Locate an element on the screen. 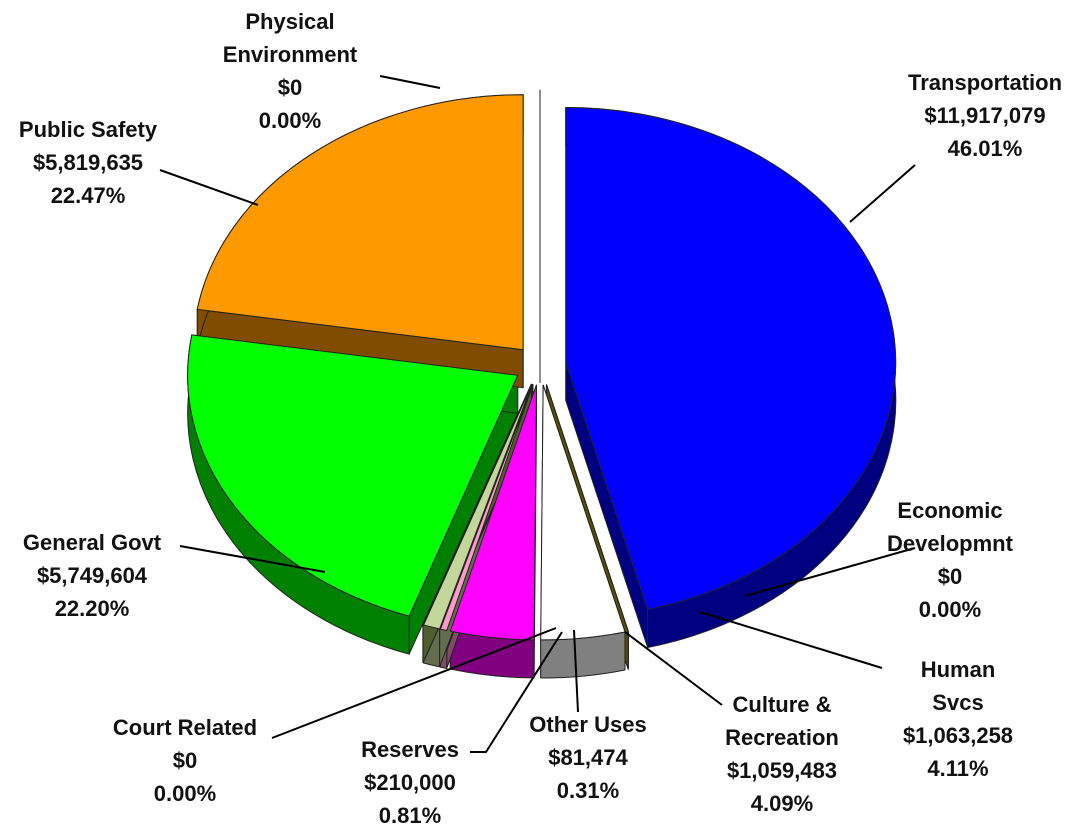  value-label: $1,059,483 is located at coordinates (782, 770).